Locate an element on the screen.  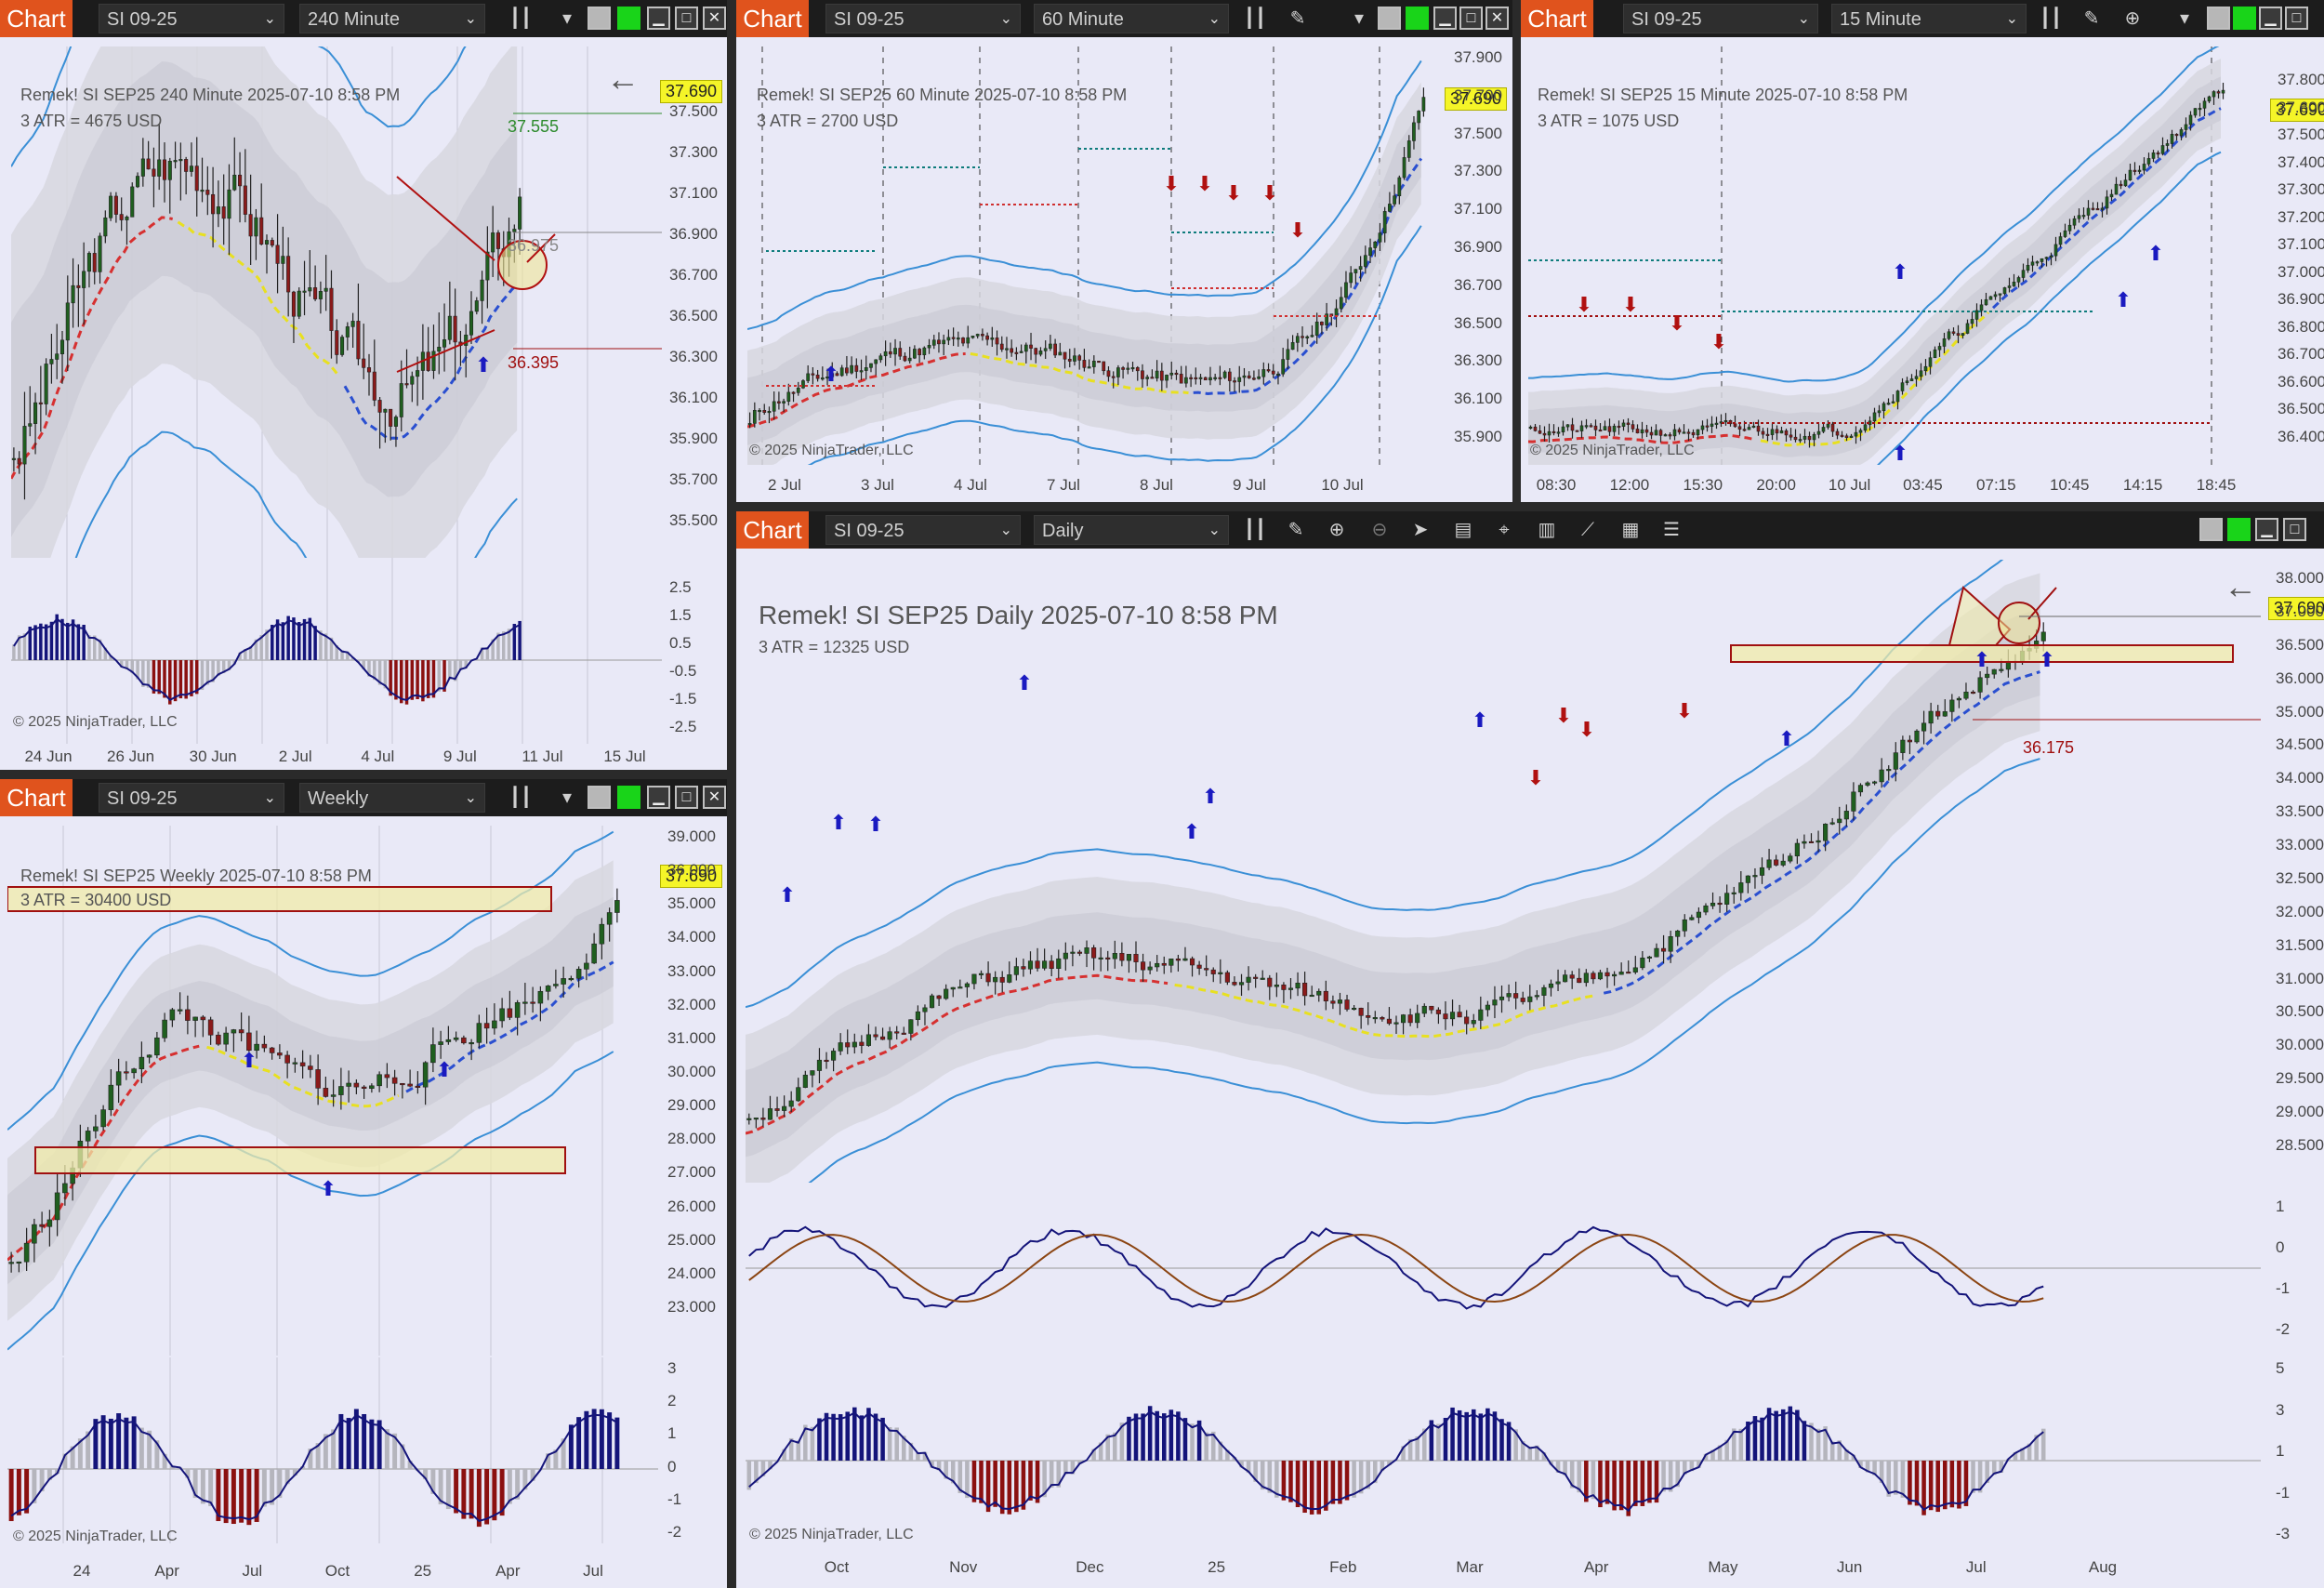
indicators-icon: ▥ is located at coordinates (1547, 530).